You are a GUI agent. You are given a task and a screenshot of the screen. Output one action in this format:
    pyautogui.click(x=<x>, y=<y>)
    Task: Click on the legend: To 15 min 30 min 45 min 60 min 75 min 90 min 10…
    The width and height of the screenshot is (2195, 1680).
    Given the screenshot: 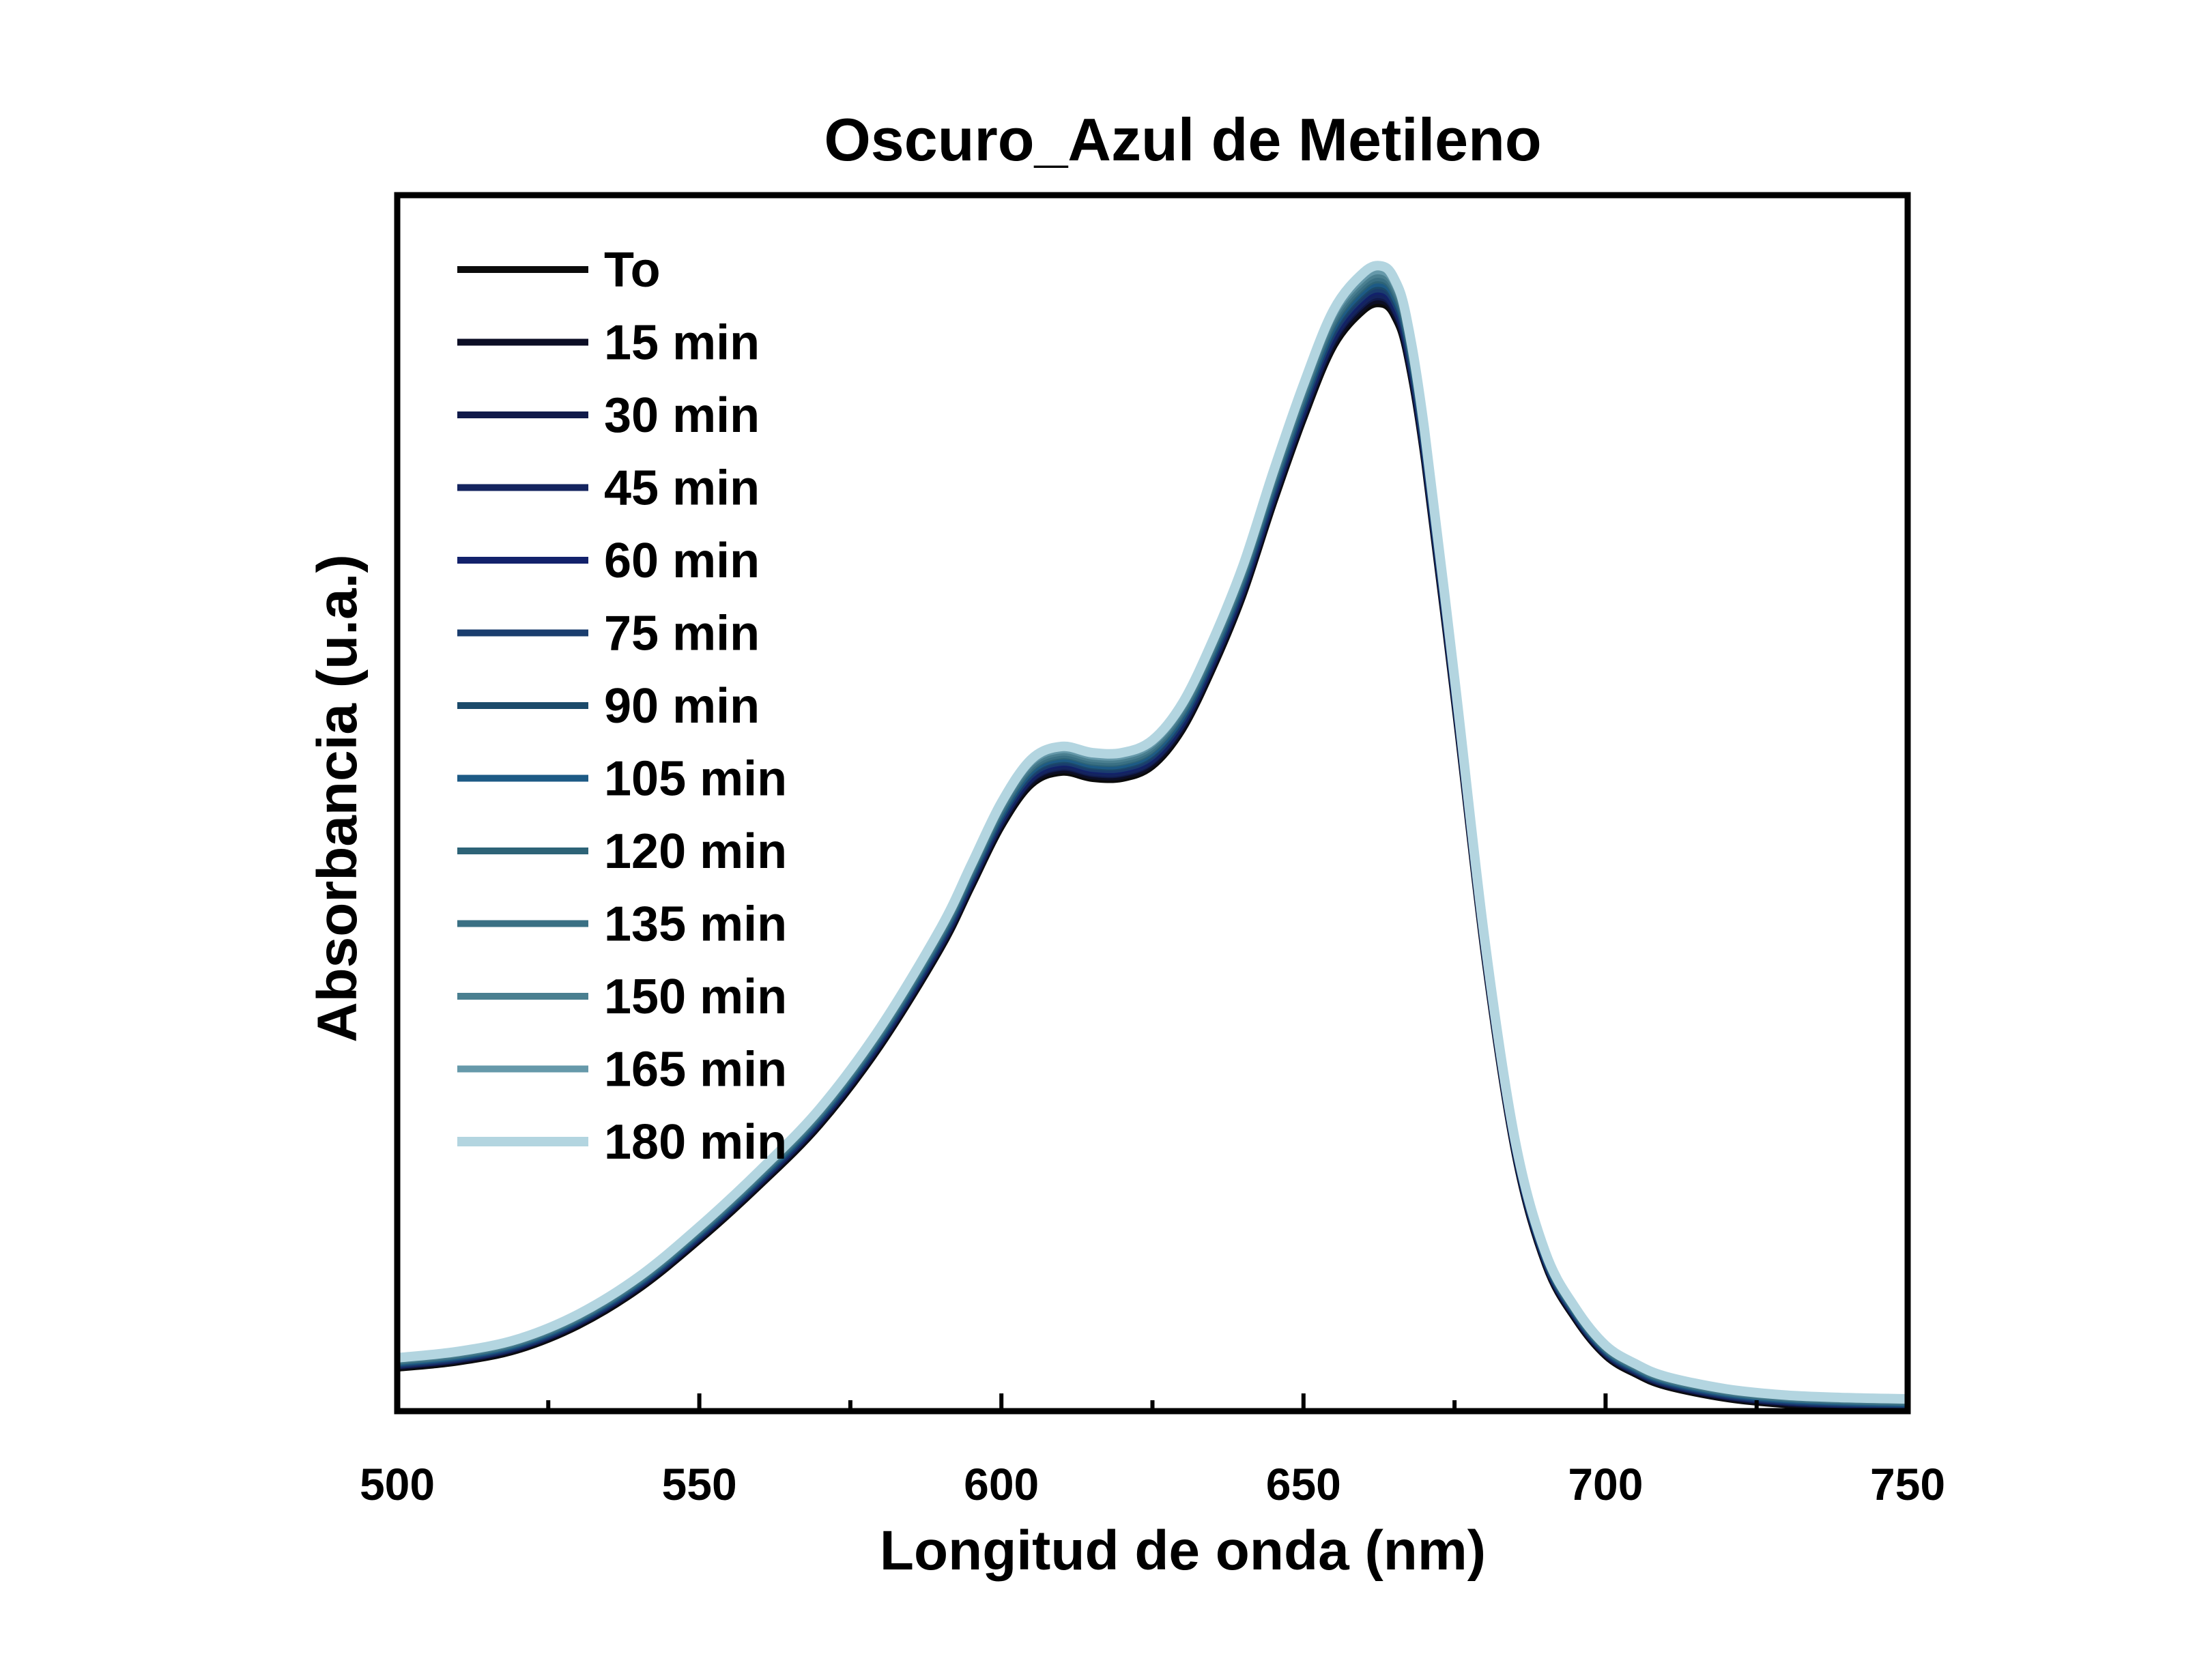 What is the action you would take?
    pyautogui.click(x=622, y=706)
    